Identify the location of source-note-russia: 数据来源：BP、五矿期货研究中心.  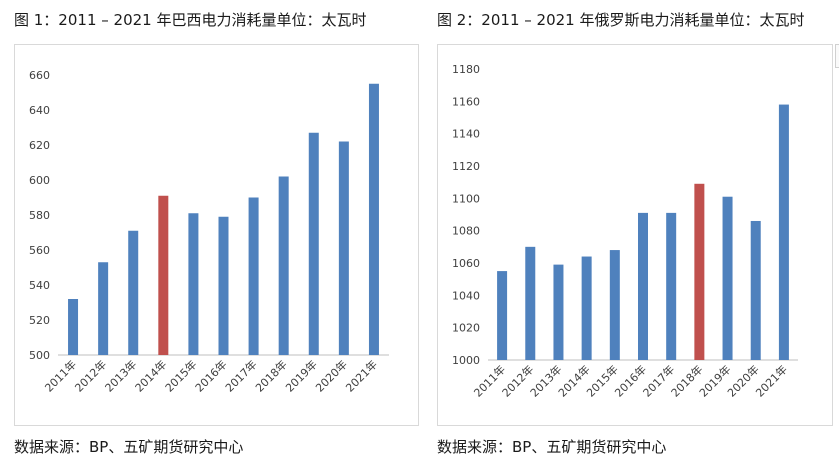
(552, 447).